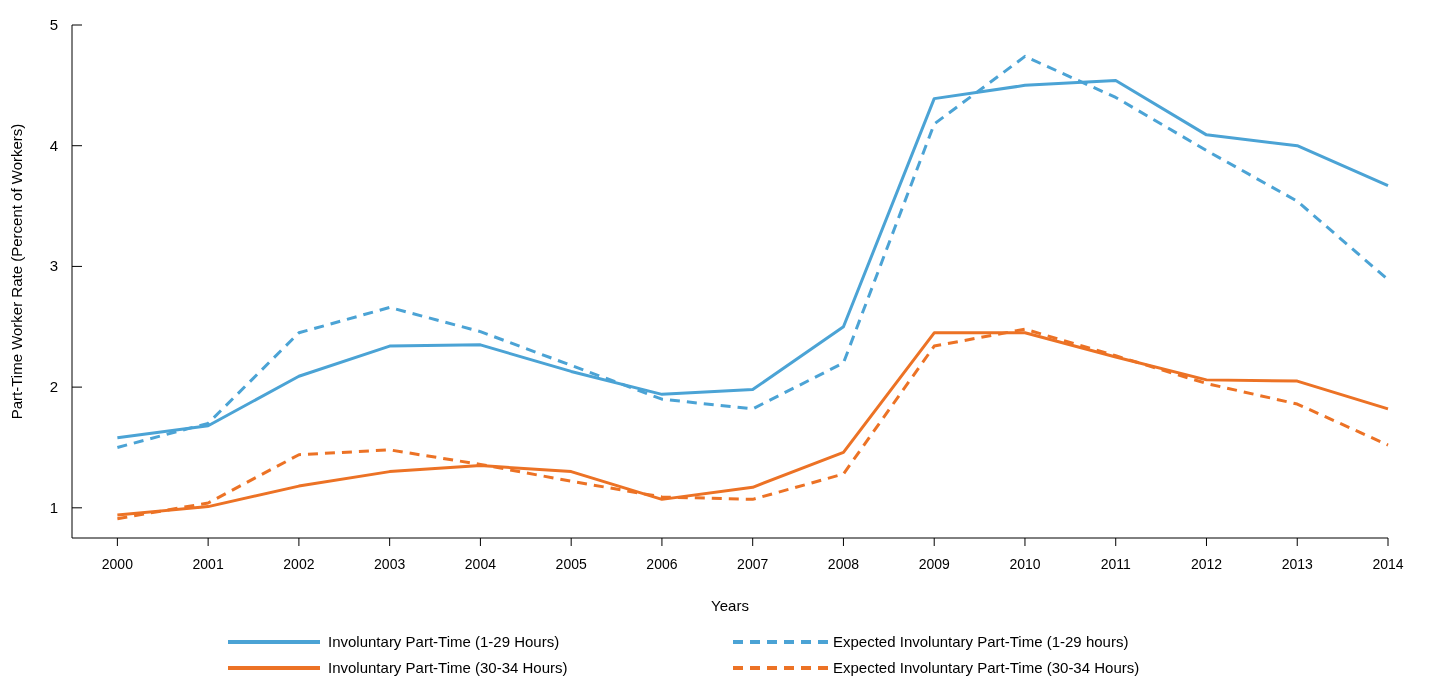  Describe the element at coordinates (662, 564) in the screenshot. I see `x-tick-label: 2006` at that location.